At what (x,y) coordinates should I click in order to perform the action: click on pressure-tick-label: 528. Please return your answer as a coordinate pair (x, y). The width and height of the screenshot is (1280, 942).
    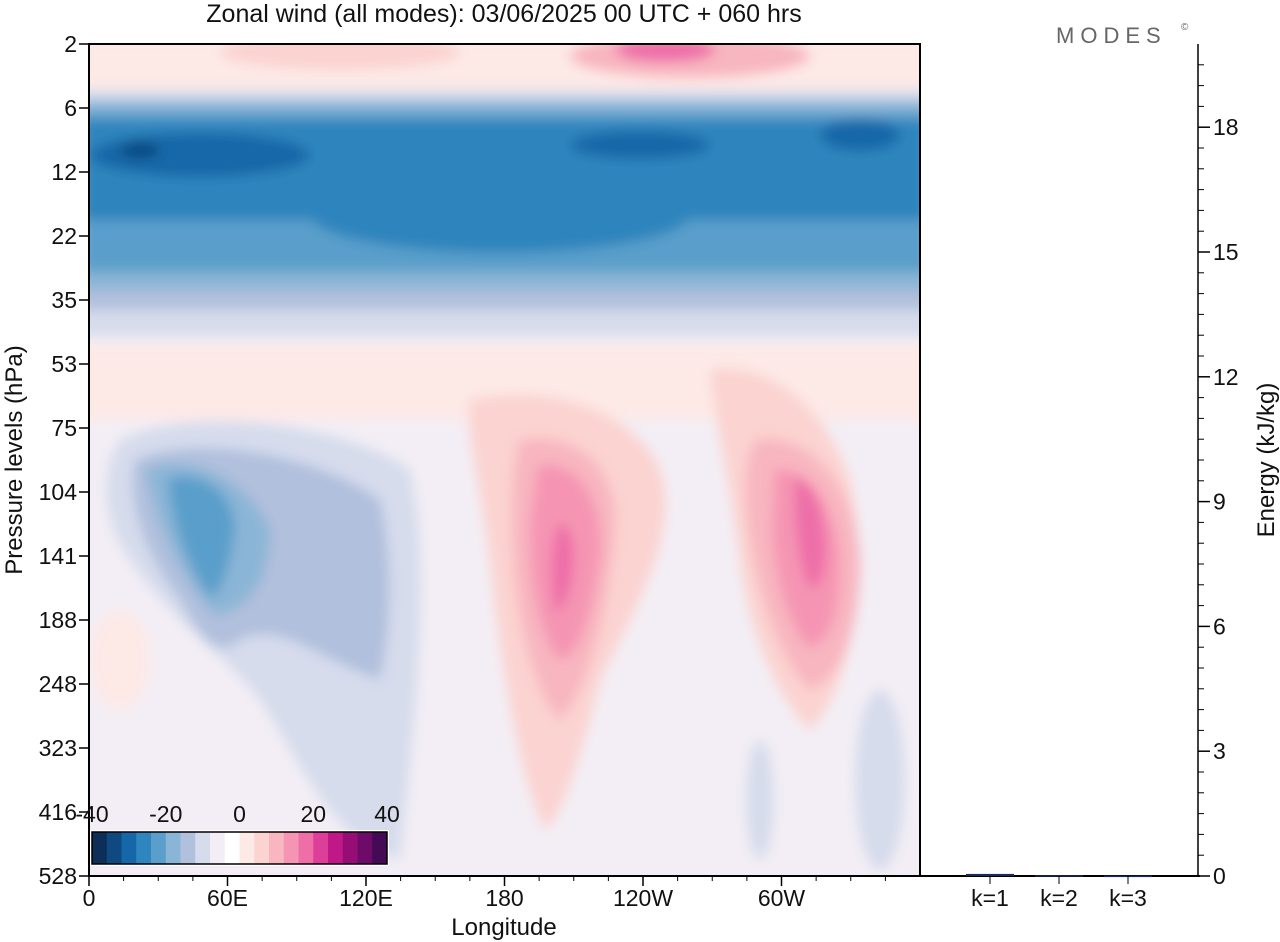
    Looking at the image, I should click on (58, 876).